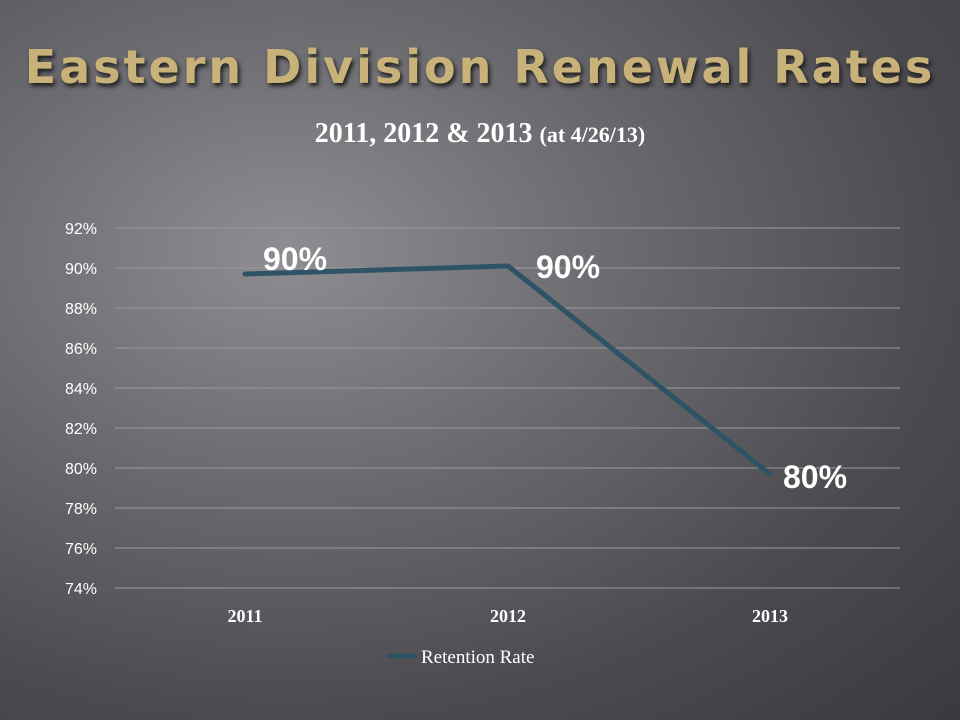 This screenshot has width=960, height=720. I want to click on y-tick-label: 82%, so click(81, 429).